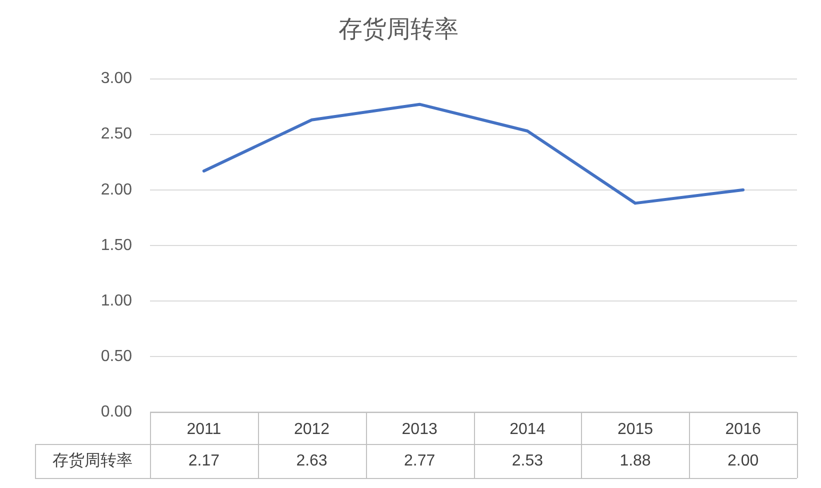  Describe the element at coordinates (635, 429) in the screenshot. I see `x-tick-label: 2015` at that location.